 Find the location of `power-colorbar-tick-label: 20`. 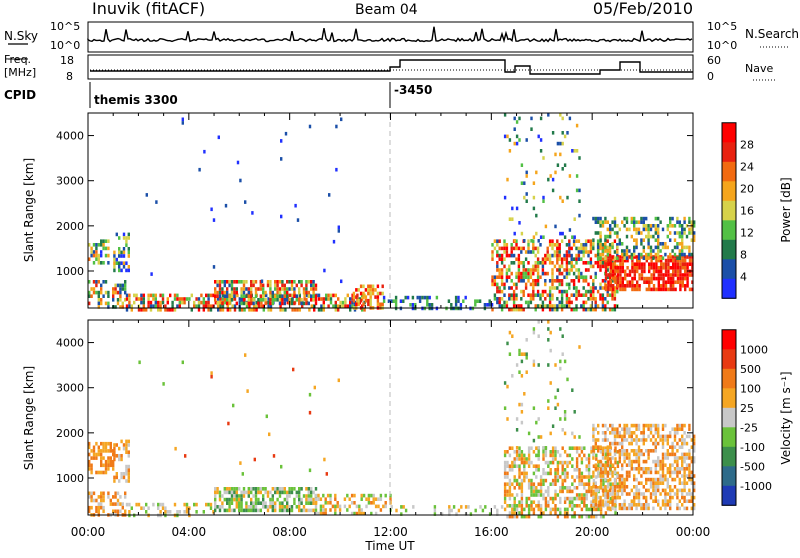

power-colorbar-tick-label: 20 is located at coordinates (747, 189).